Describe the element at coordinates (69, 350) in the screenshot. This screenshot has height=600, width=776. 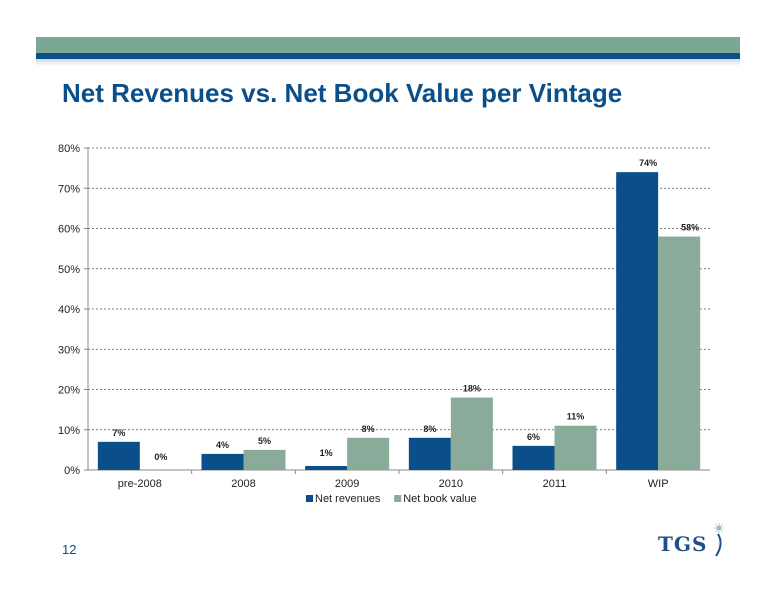
I see `y-tick-label: 30%` at that location.